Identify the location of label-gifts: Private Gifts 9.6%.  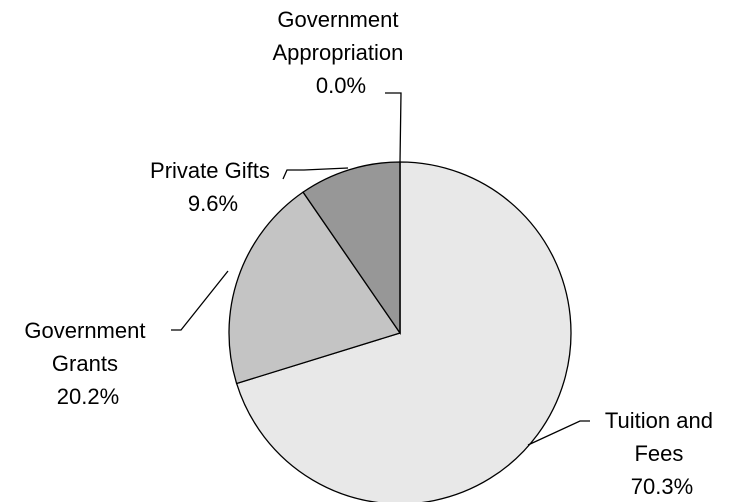
(213, 187).